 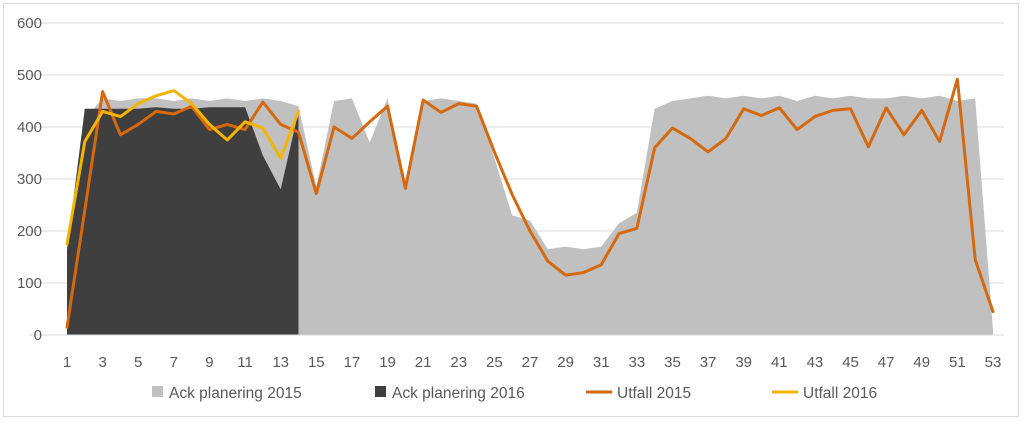 What do you see at coordinates (235, 393) in the screenshot?
I see `legend-label-ack-planering-2015: Ack planering 2015` at bounding box center [235, 393].